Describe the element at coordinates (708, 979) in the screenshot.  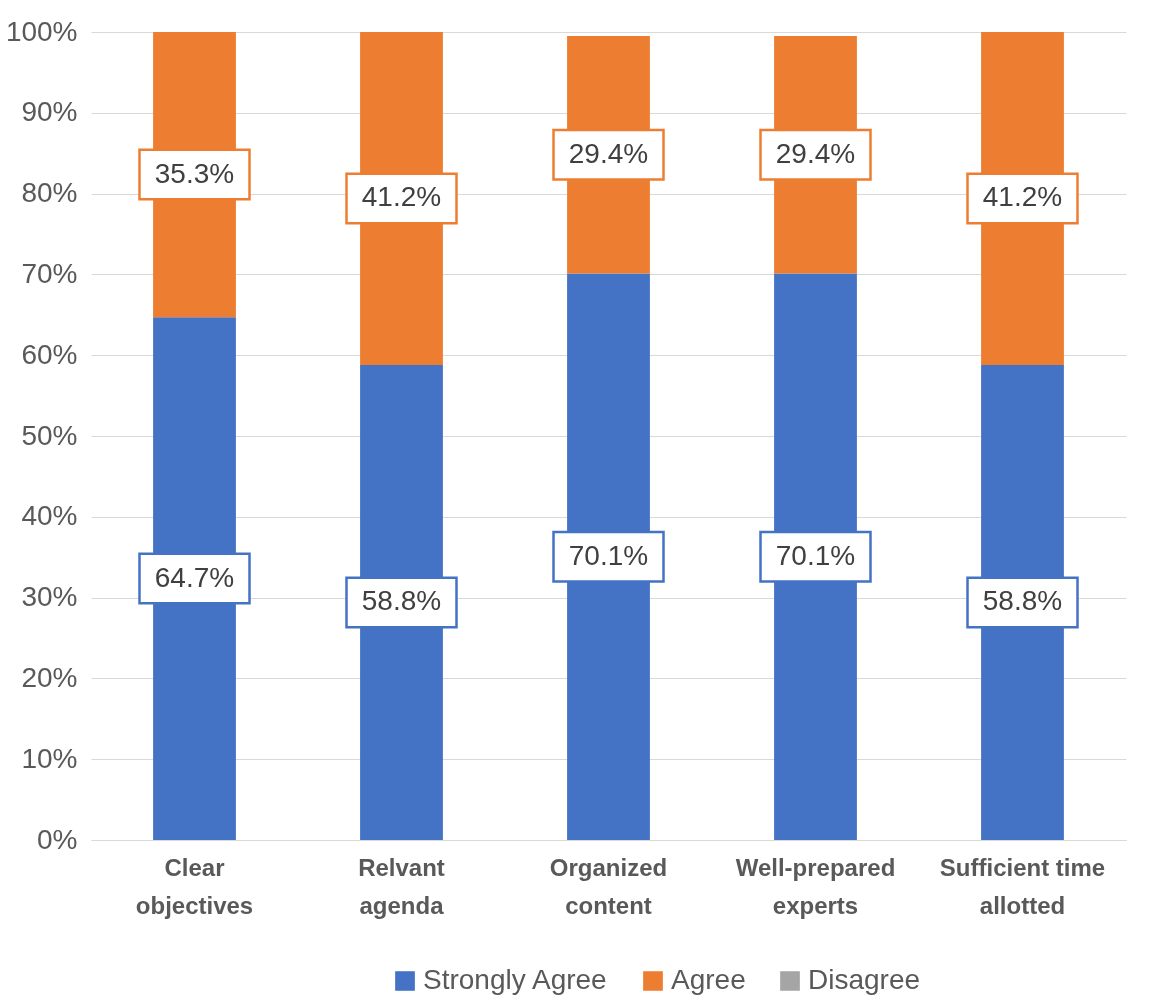
I see `legend-label: Agree` at that location.